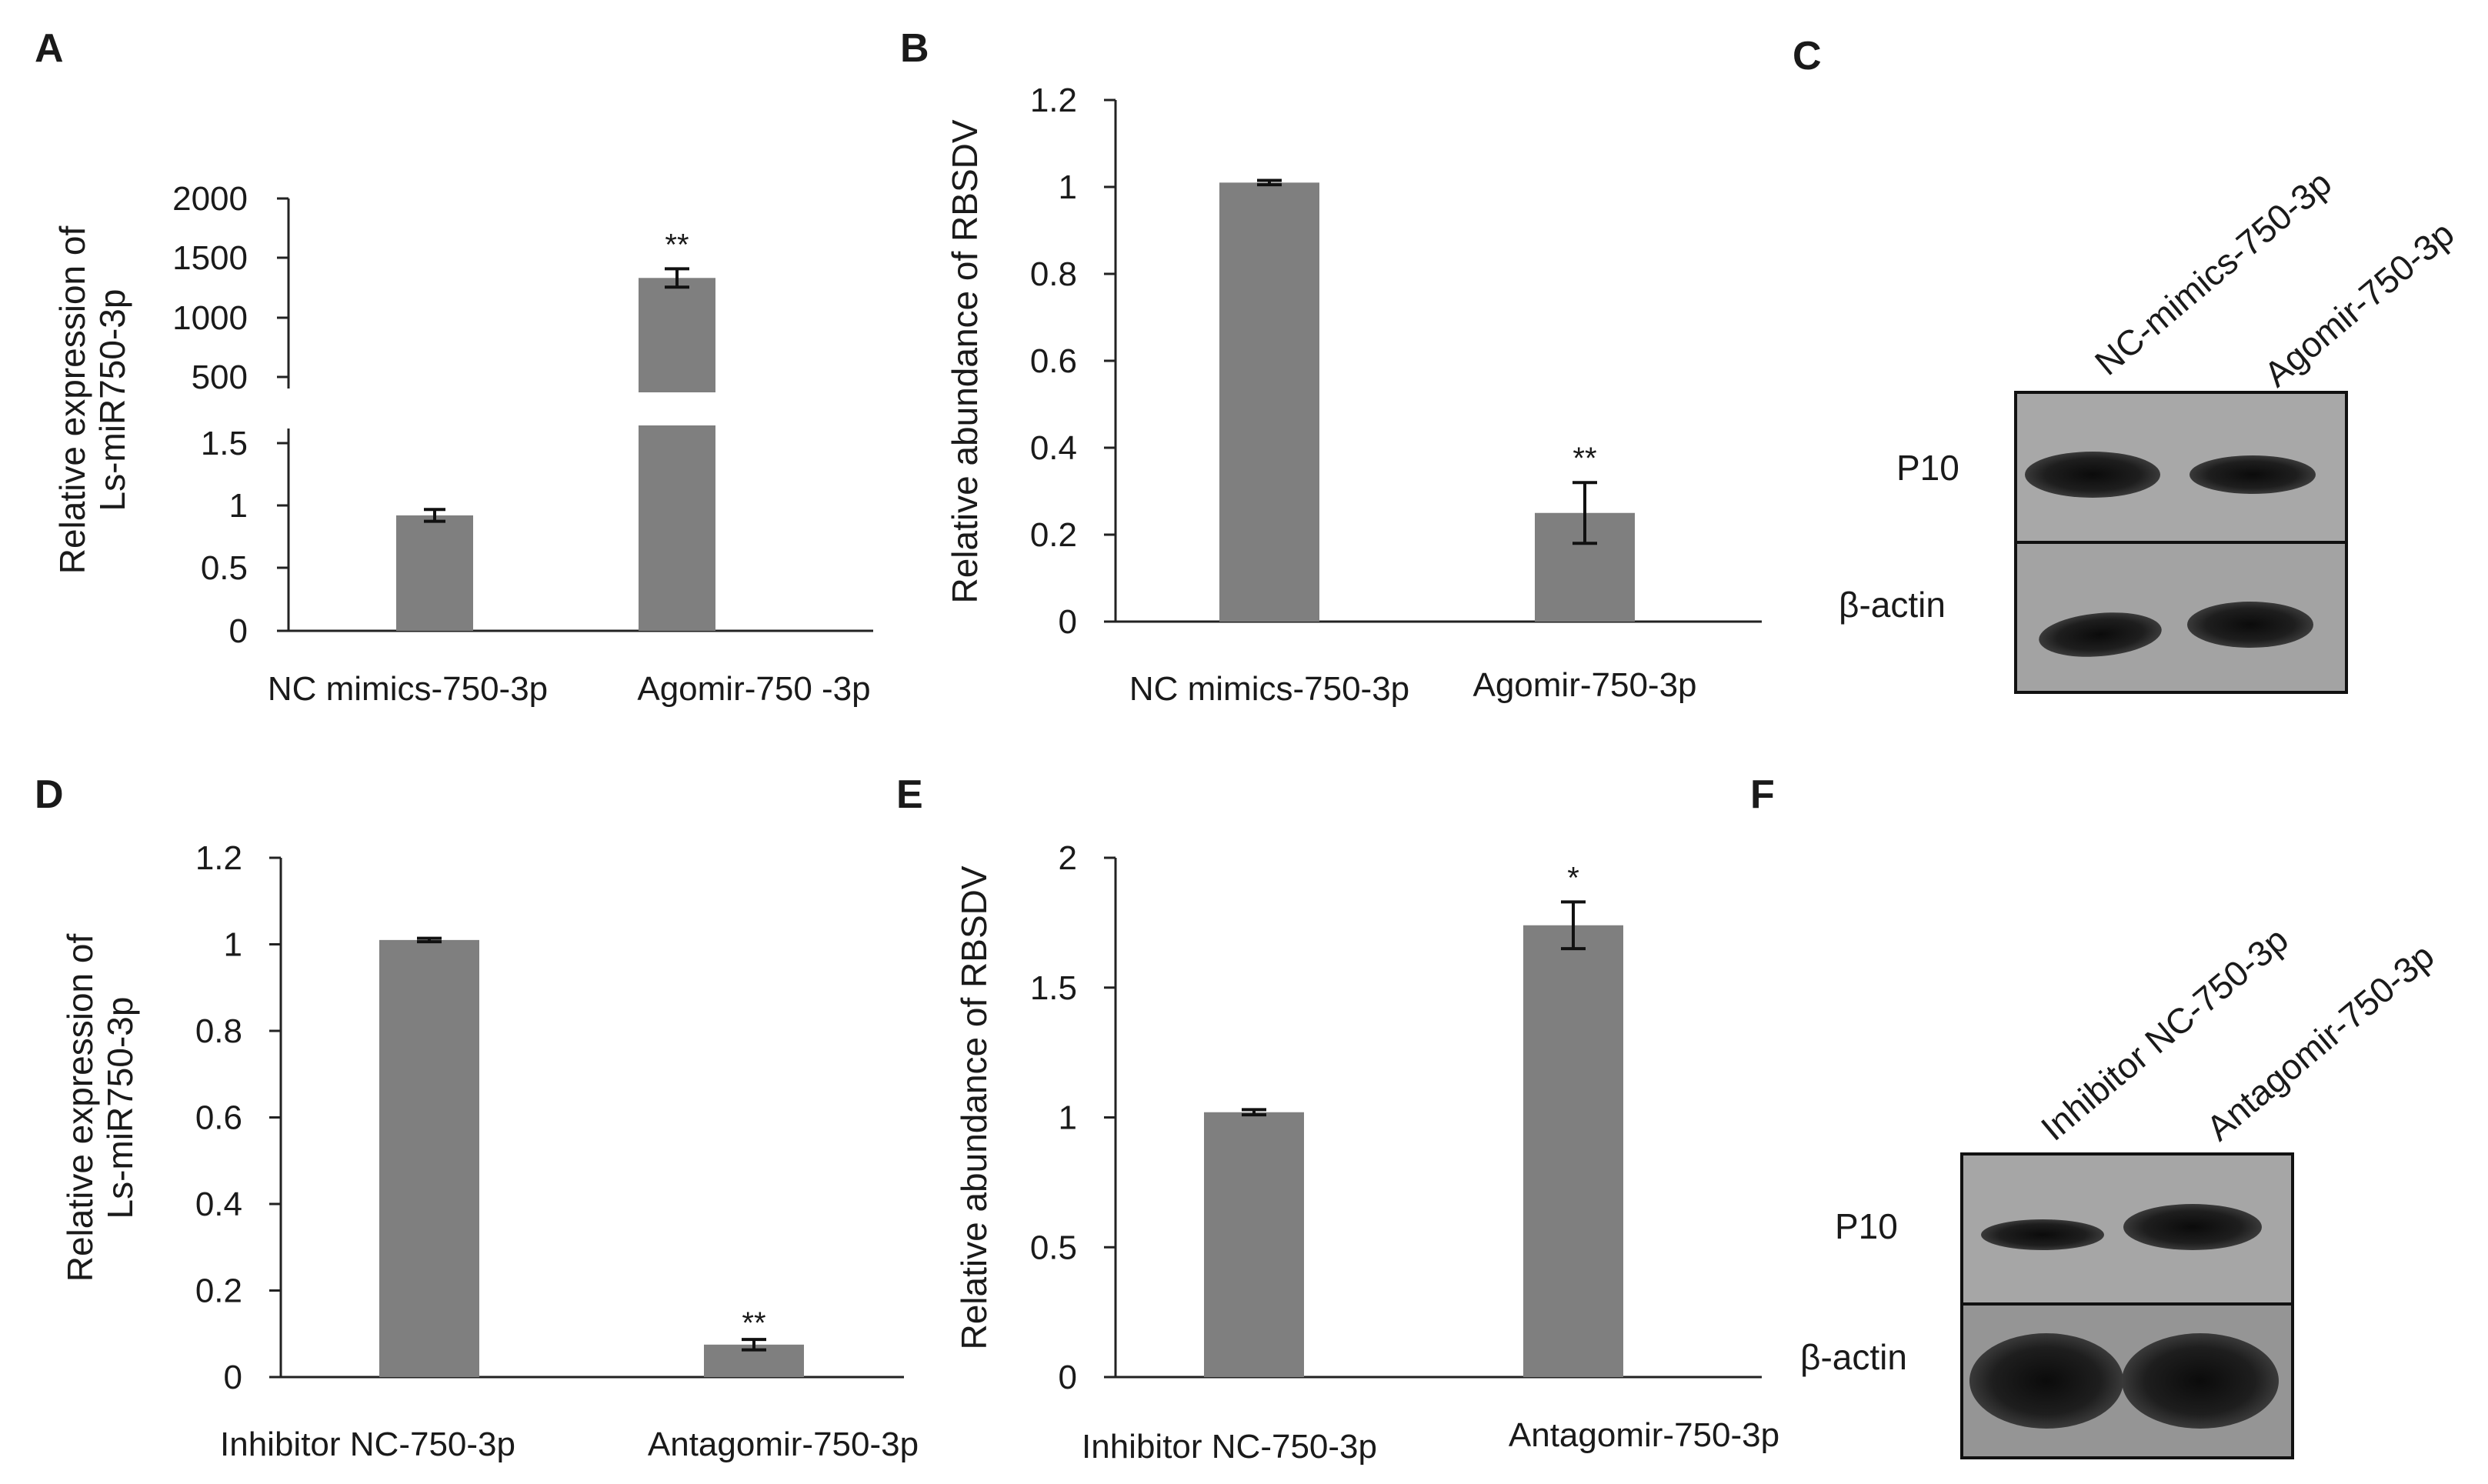  I want to click on panel-a-bar-agomir-lower, so click(677, 528).